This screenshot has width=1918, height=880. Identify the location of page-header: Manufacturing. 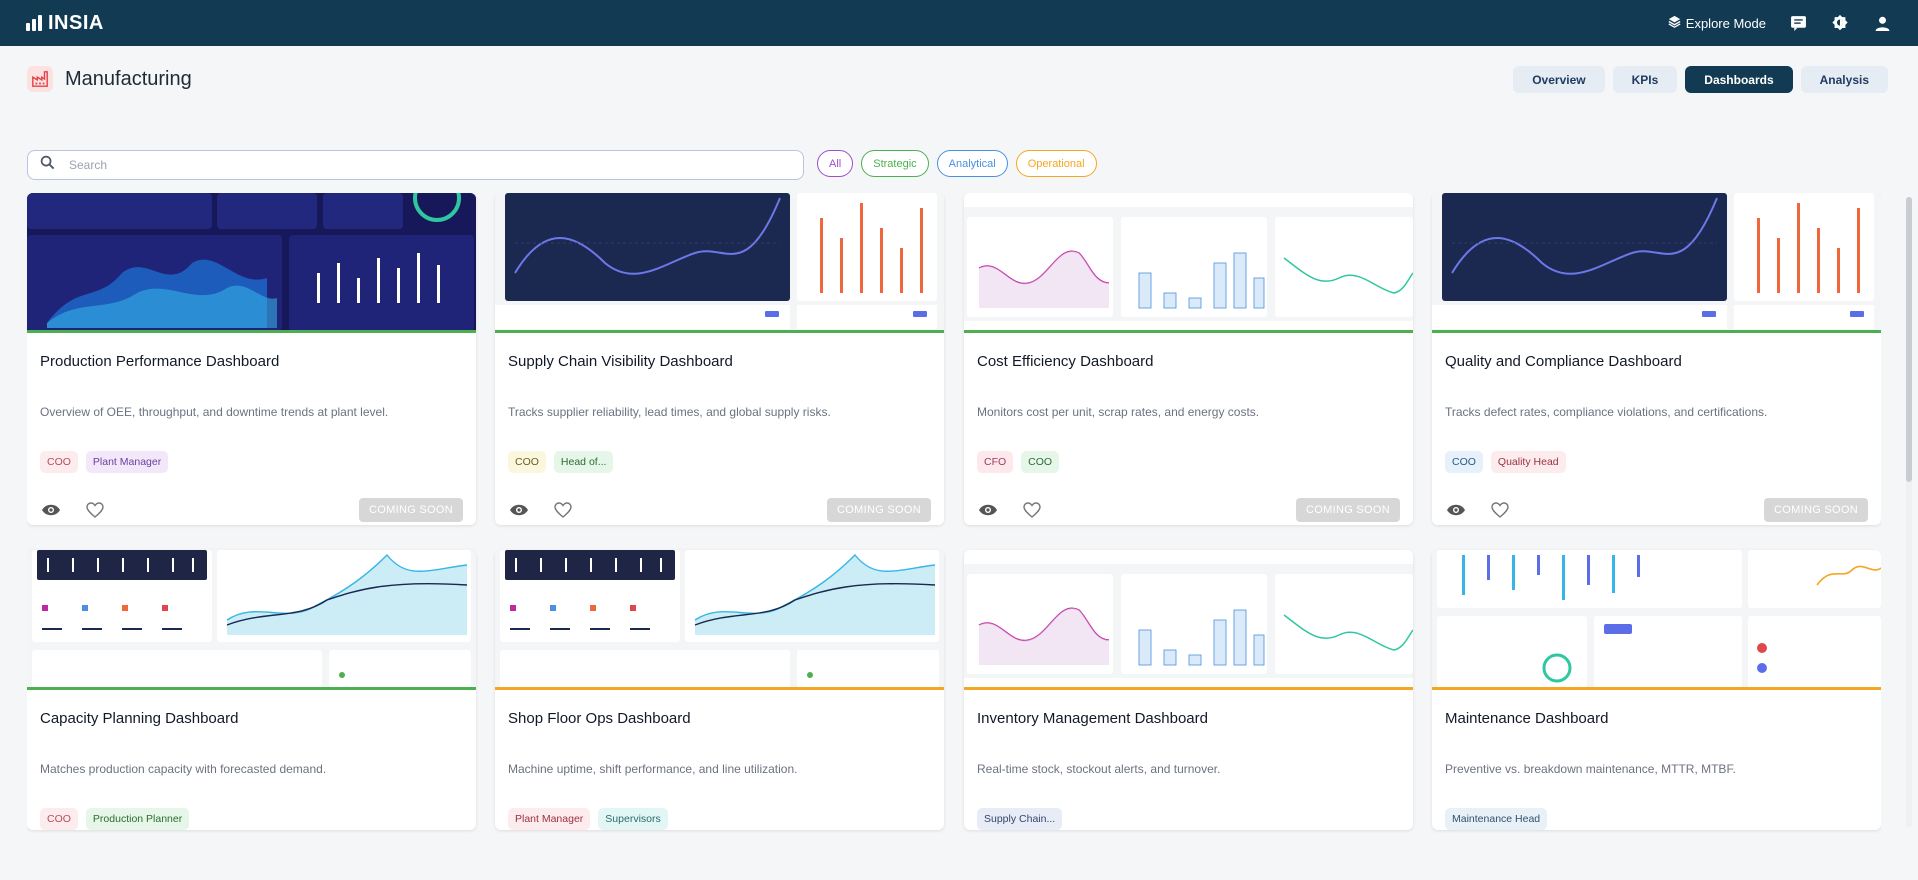
(109, 79).